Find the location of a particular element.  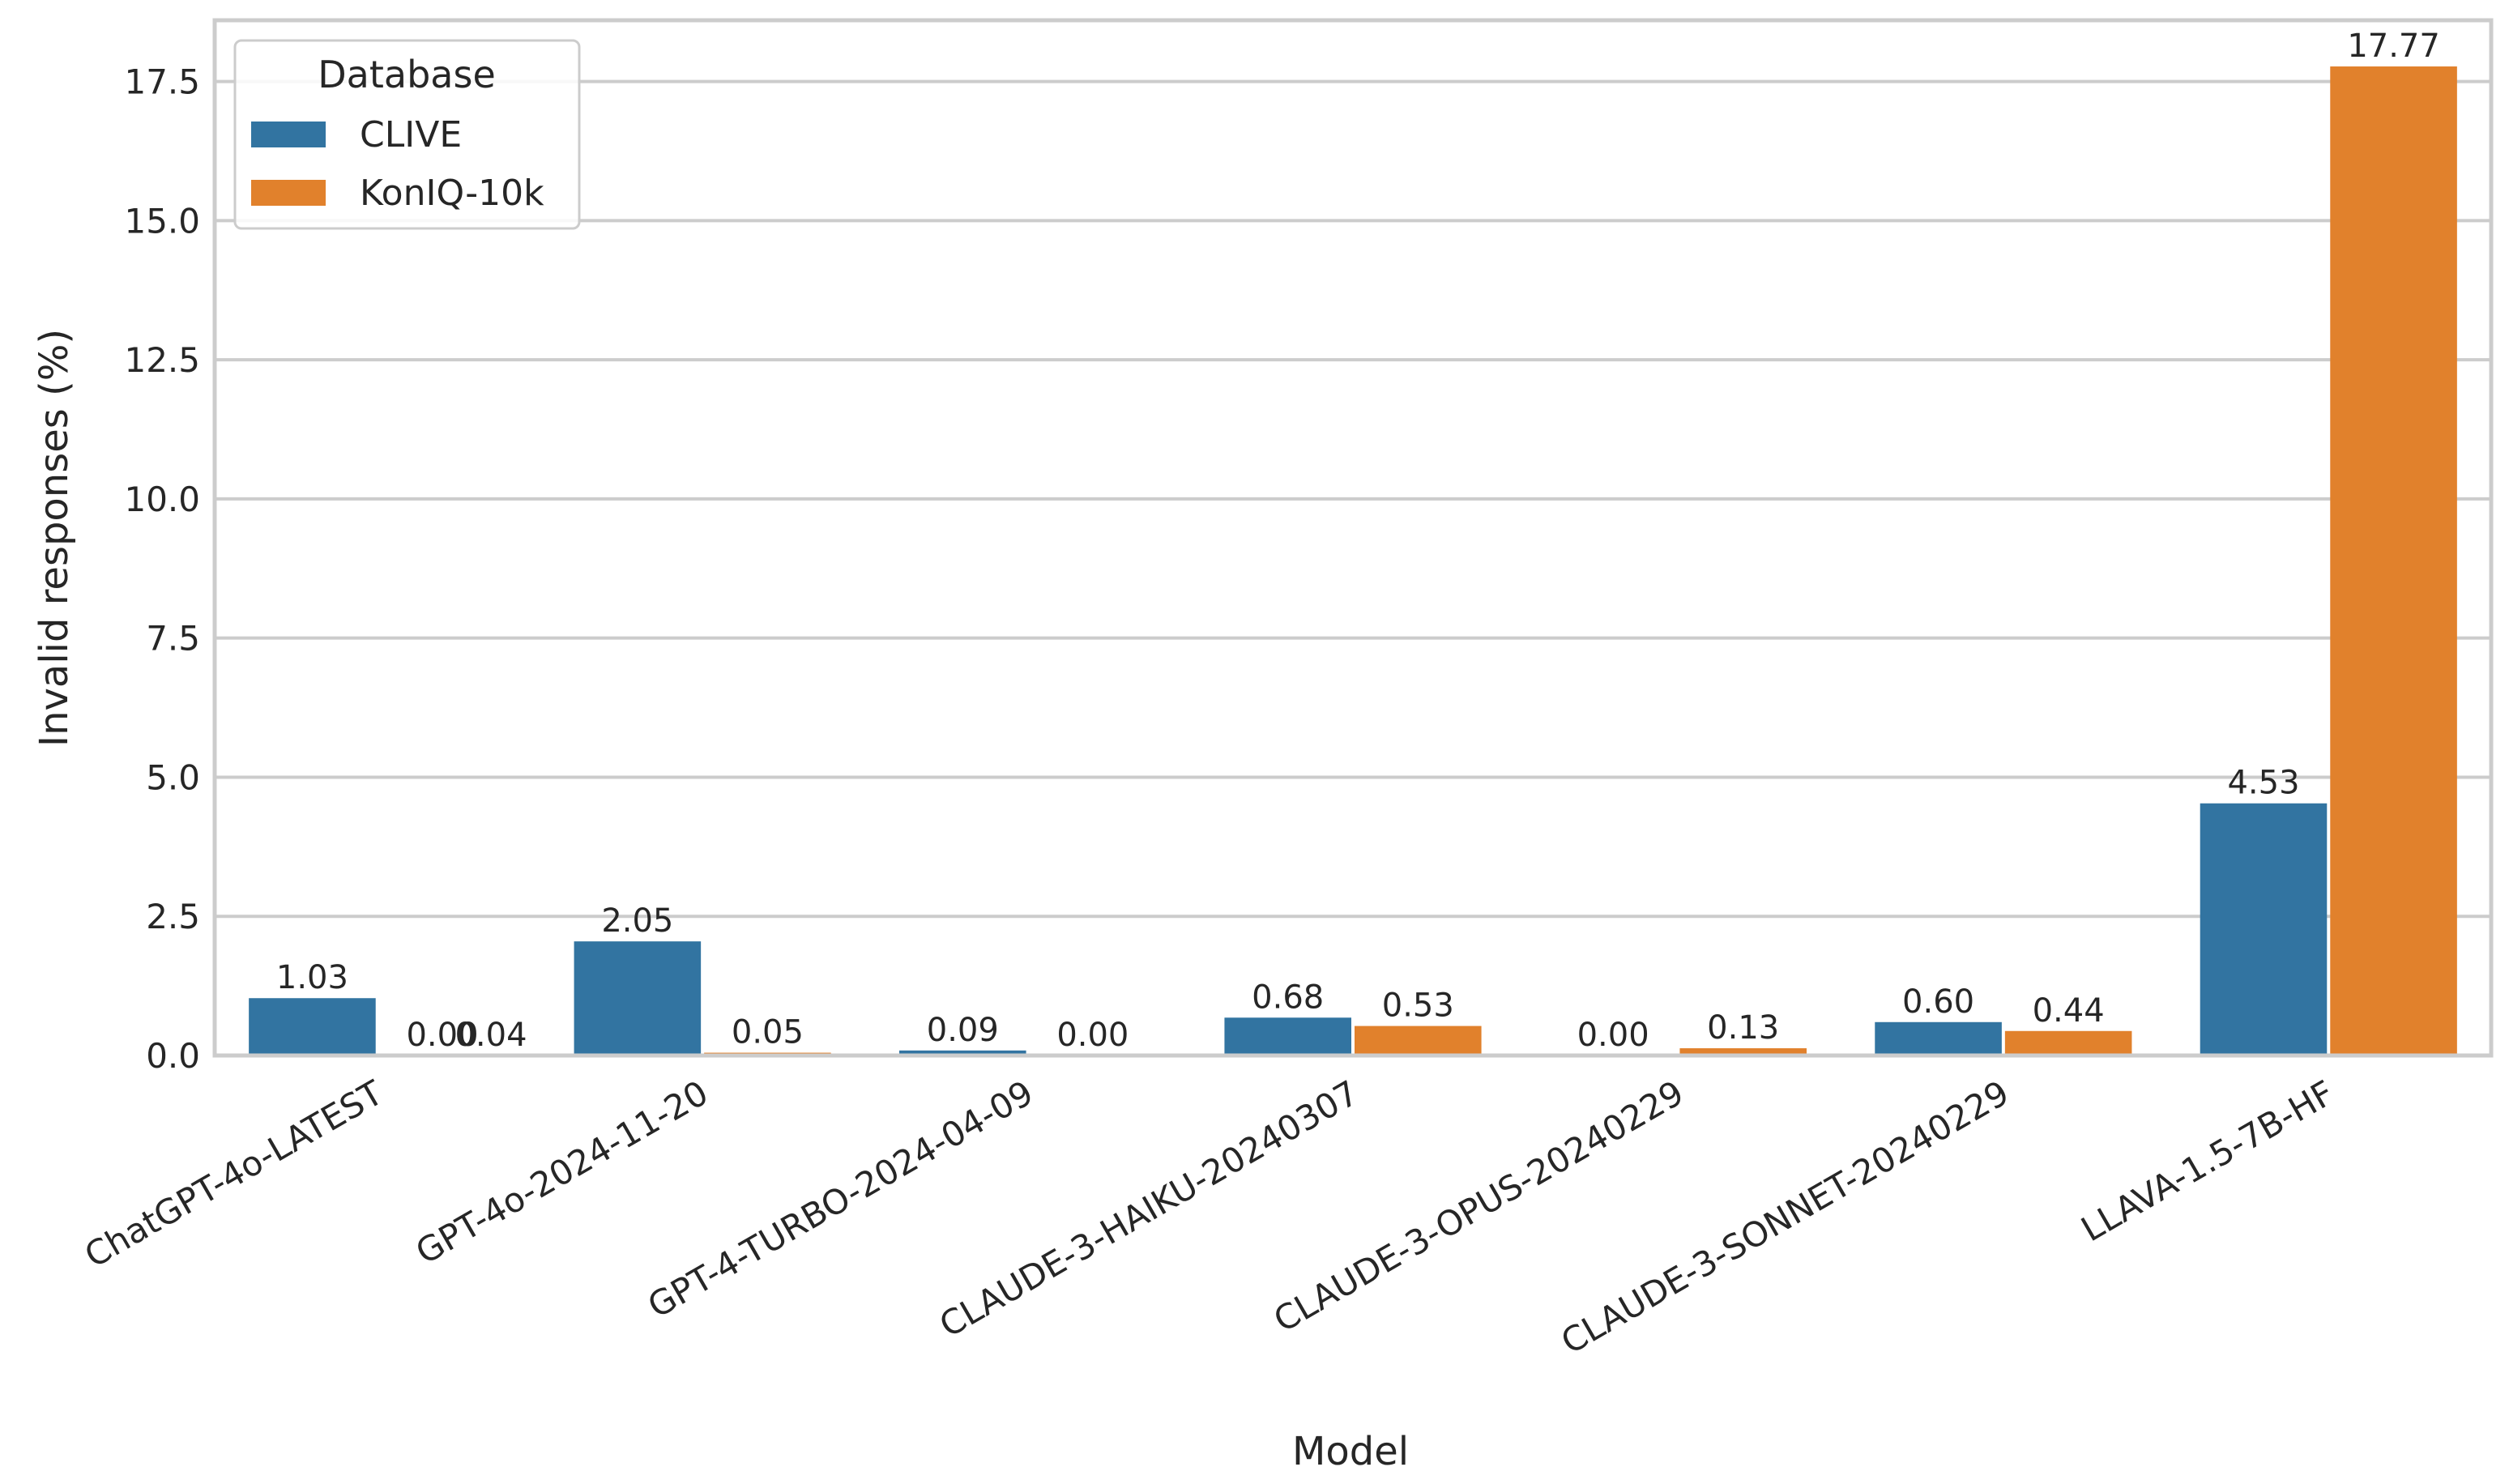

bar-value-label: 0.44 is located at coordinates (2069, 1011).